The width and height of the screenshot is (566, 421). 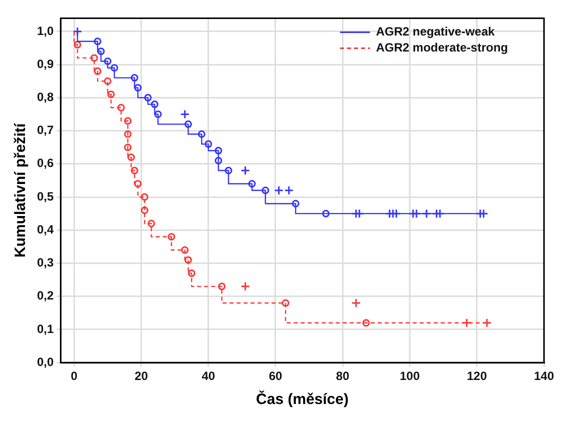 I want to click on x-tick-label: 0, so click(x=74, y=376).